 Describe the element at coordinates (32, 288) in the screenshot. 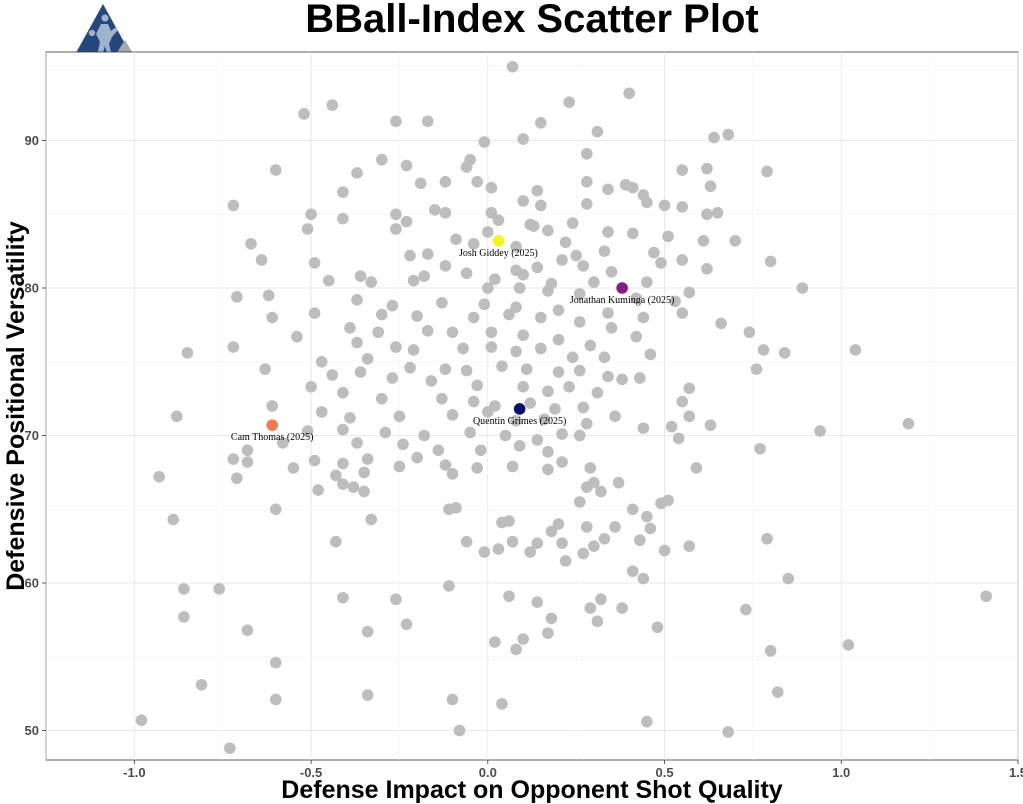

I see `y-tick-label: 80` at that location.